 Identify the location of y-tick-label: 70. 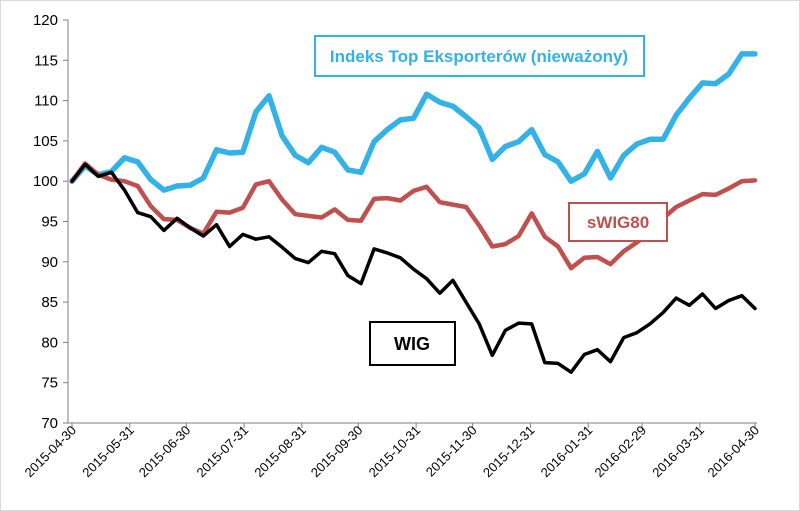
(49, 423).